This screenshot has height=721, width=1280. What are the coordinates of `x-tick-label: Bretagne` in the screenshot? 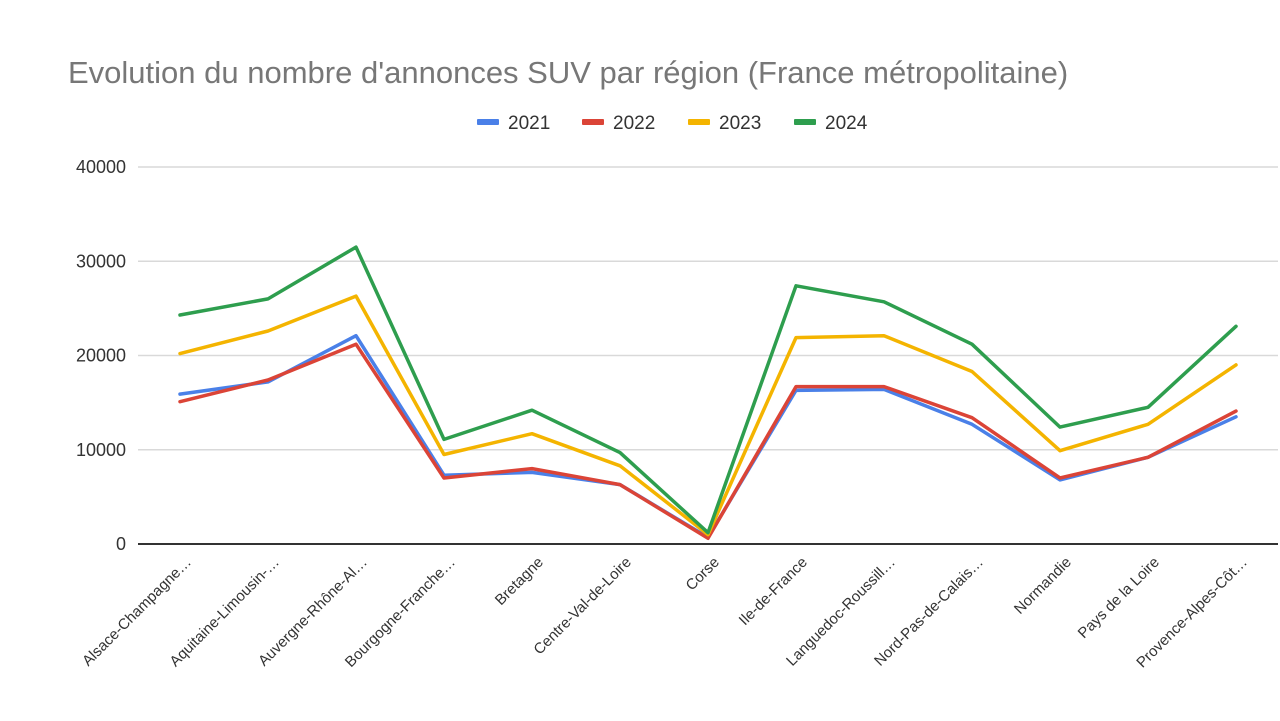 It's located at (519, 581).